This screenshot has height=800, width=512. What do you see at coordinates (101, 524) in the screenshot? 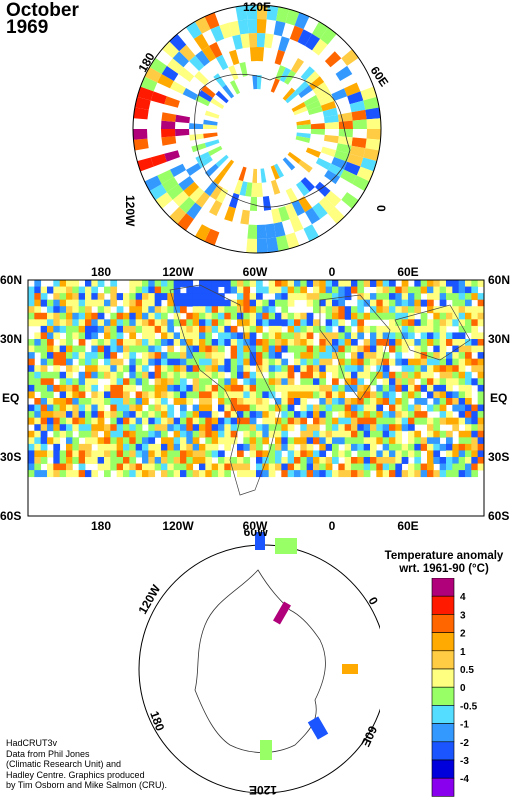
I see `lon-label-180-bottom: 180` at bounding box center [101, 524].